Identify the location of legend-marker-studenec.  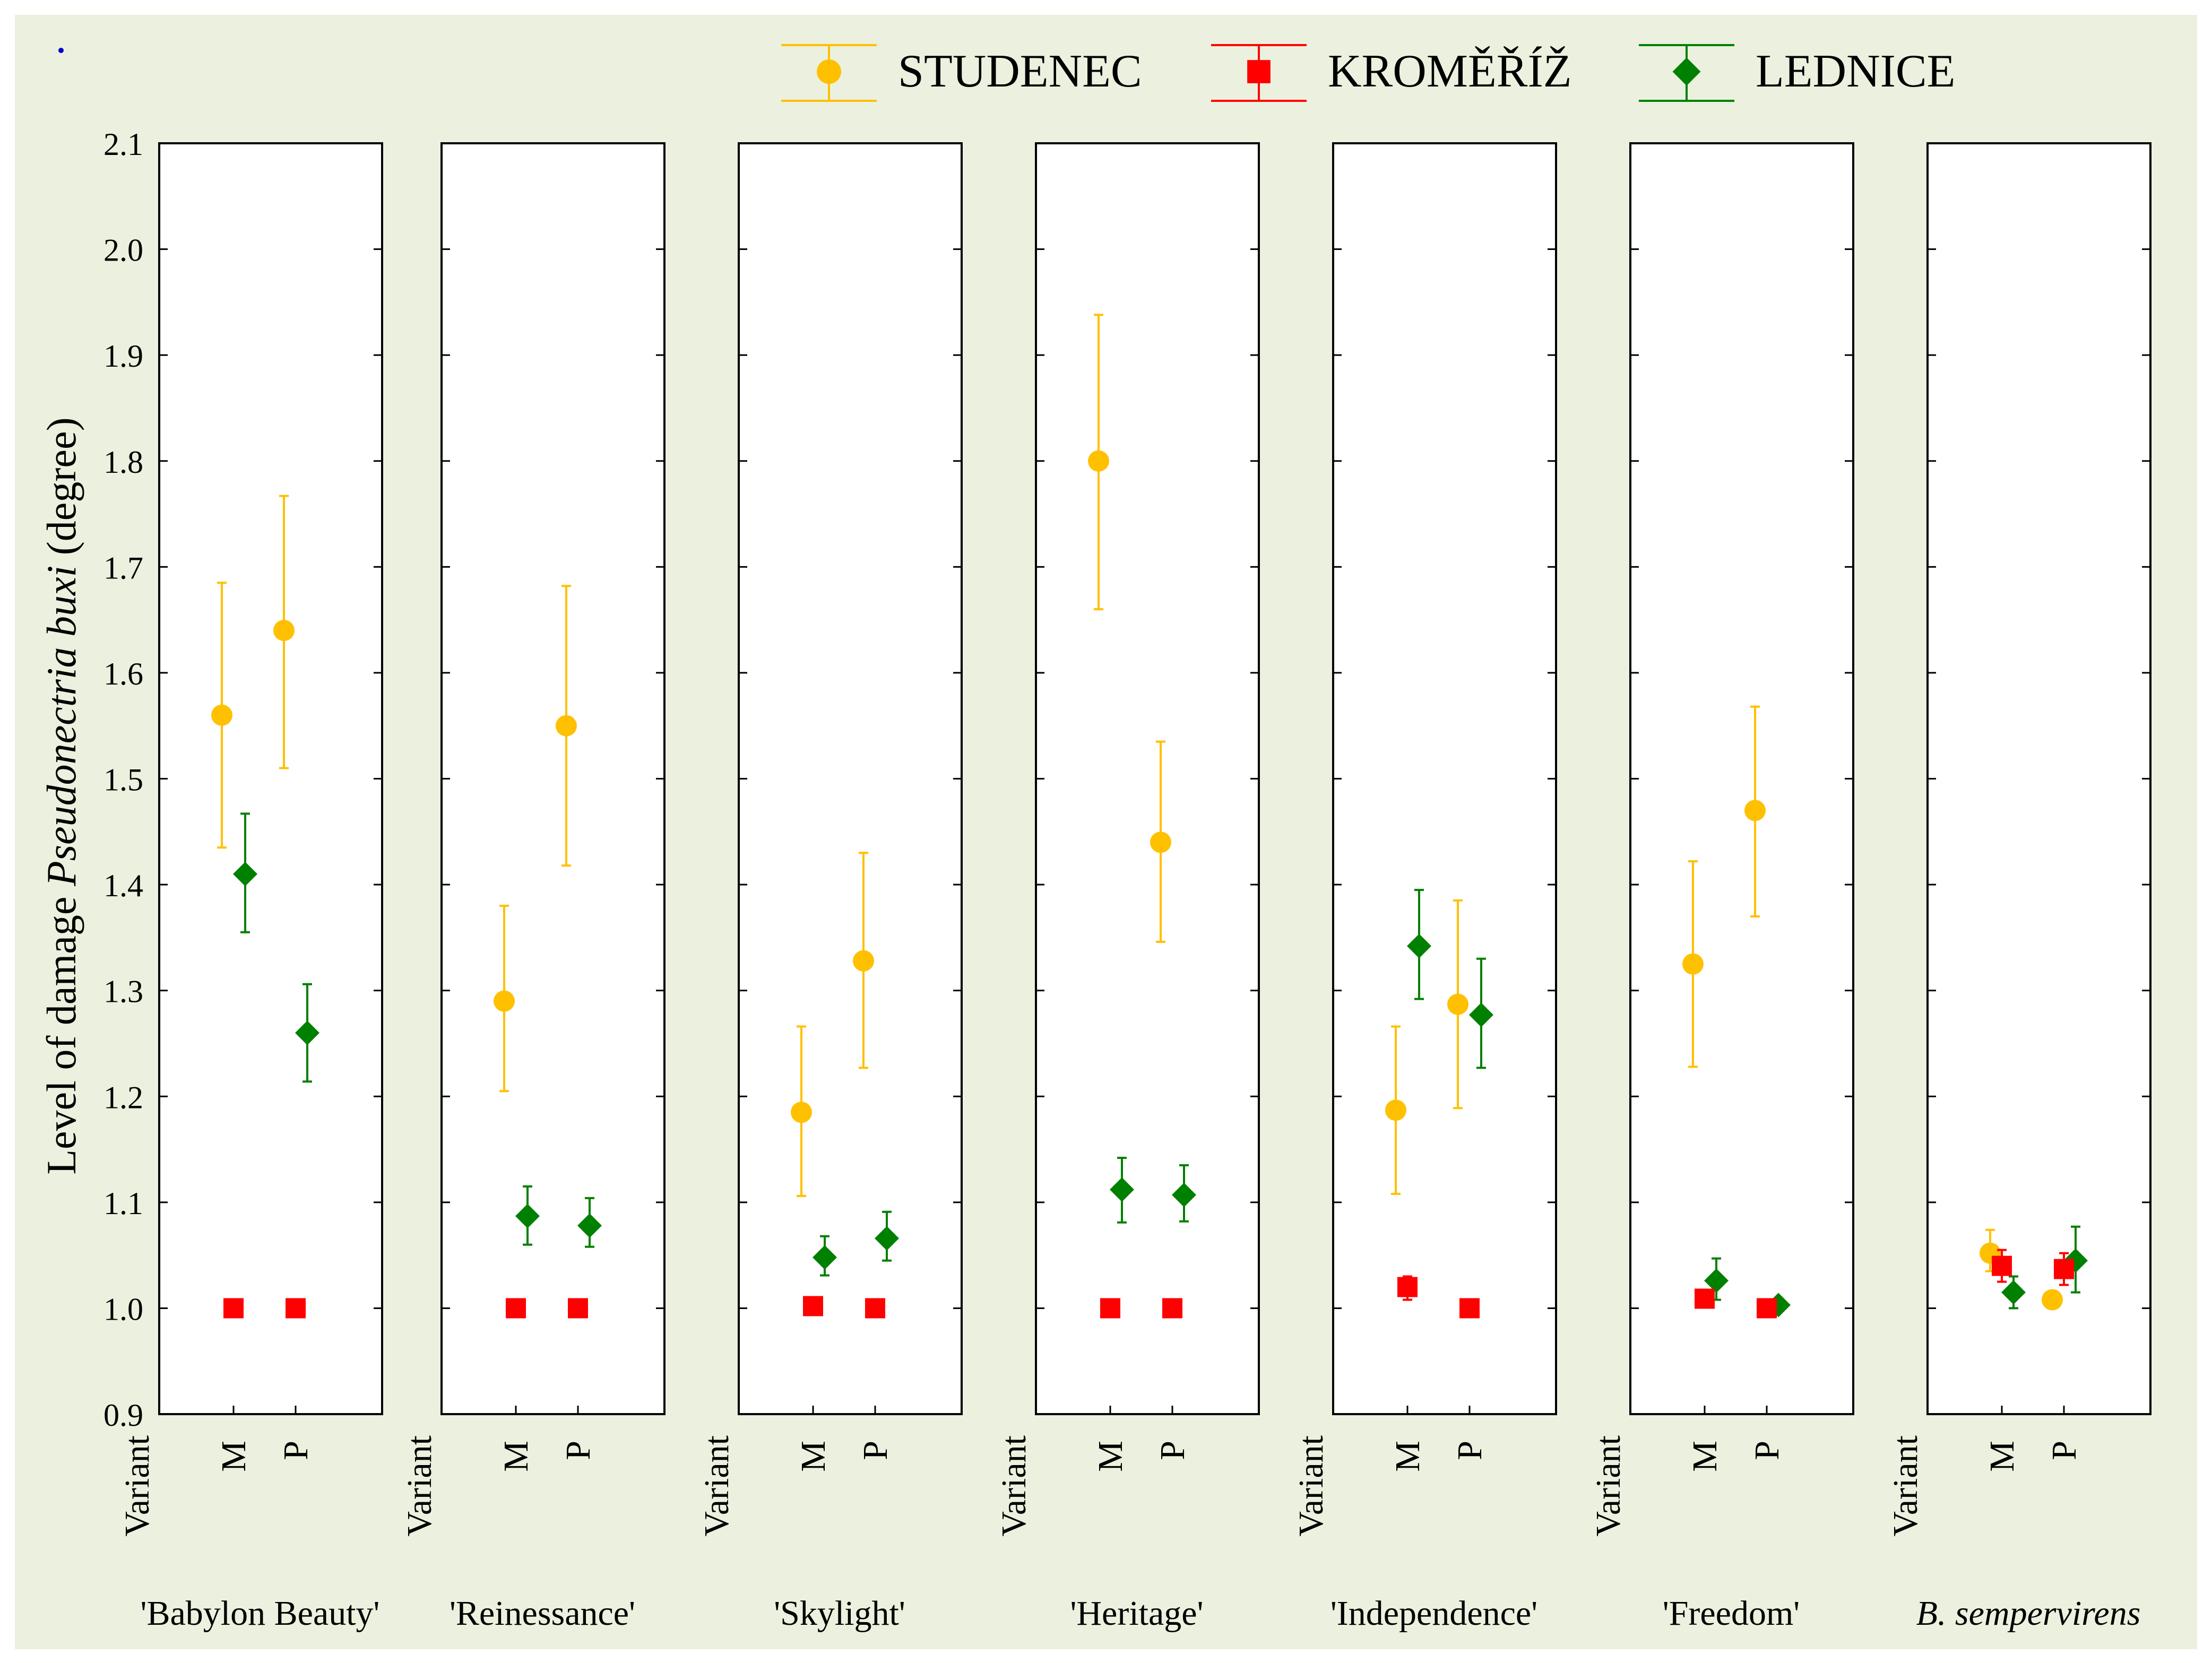
(829, 71).